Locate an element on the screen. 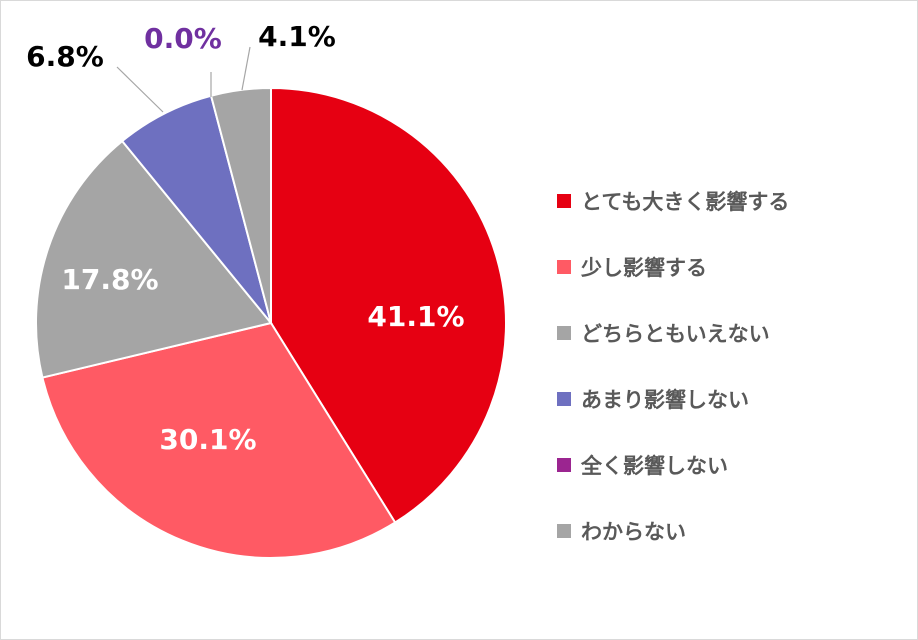 The height and width of the screenshot is (640, 918). legend-item: 全く影響しない is located at coordinates (673, 465).